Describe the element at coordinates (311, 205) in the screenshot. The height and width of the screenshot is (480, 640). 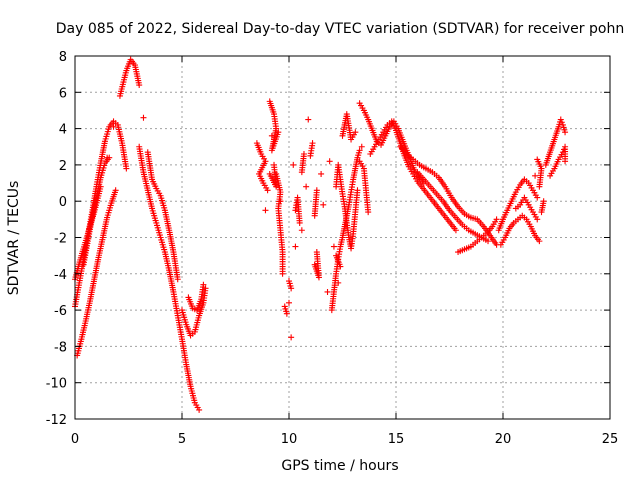
I see `series-cluster-10-11h` at that location.